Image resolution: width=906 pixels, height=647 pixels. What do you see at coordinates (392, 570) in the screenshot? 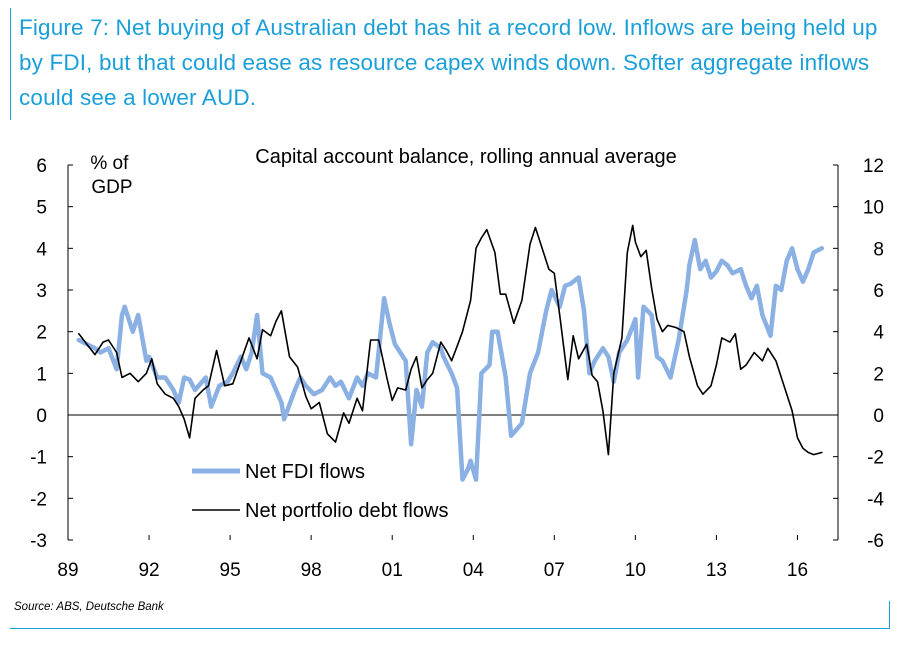
I see `x-tick-label: 01` at bounding box center [392, 570].